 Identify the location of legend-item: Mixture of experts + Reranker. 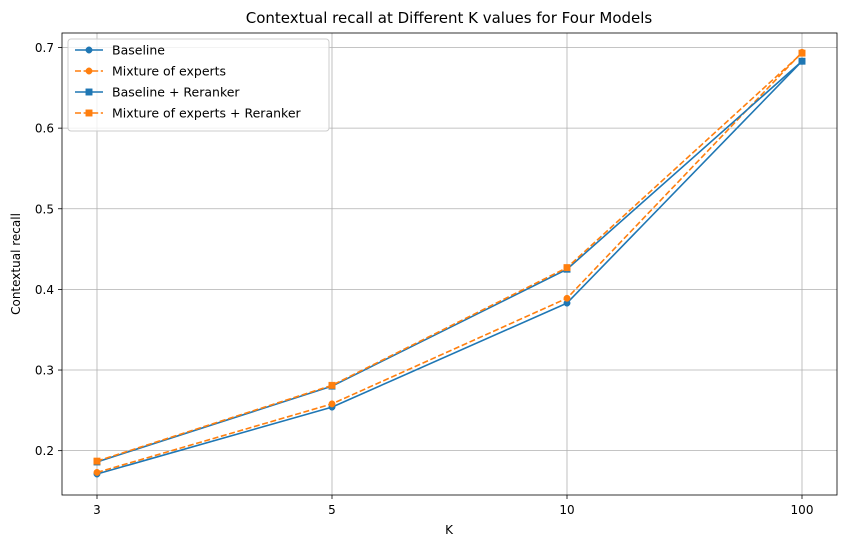
(188, 113).